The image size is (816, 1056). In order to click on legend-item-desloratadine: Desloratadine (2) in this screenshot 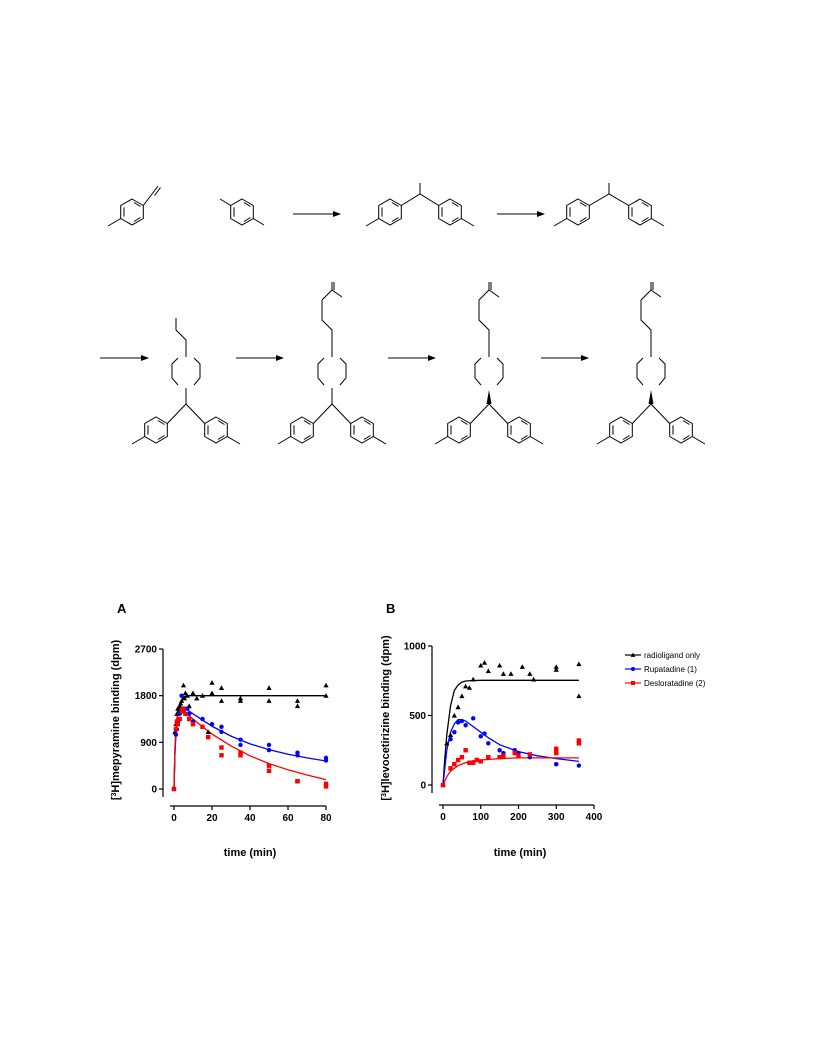, I will do `click(665, 683)`.